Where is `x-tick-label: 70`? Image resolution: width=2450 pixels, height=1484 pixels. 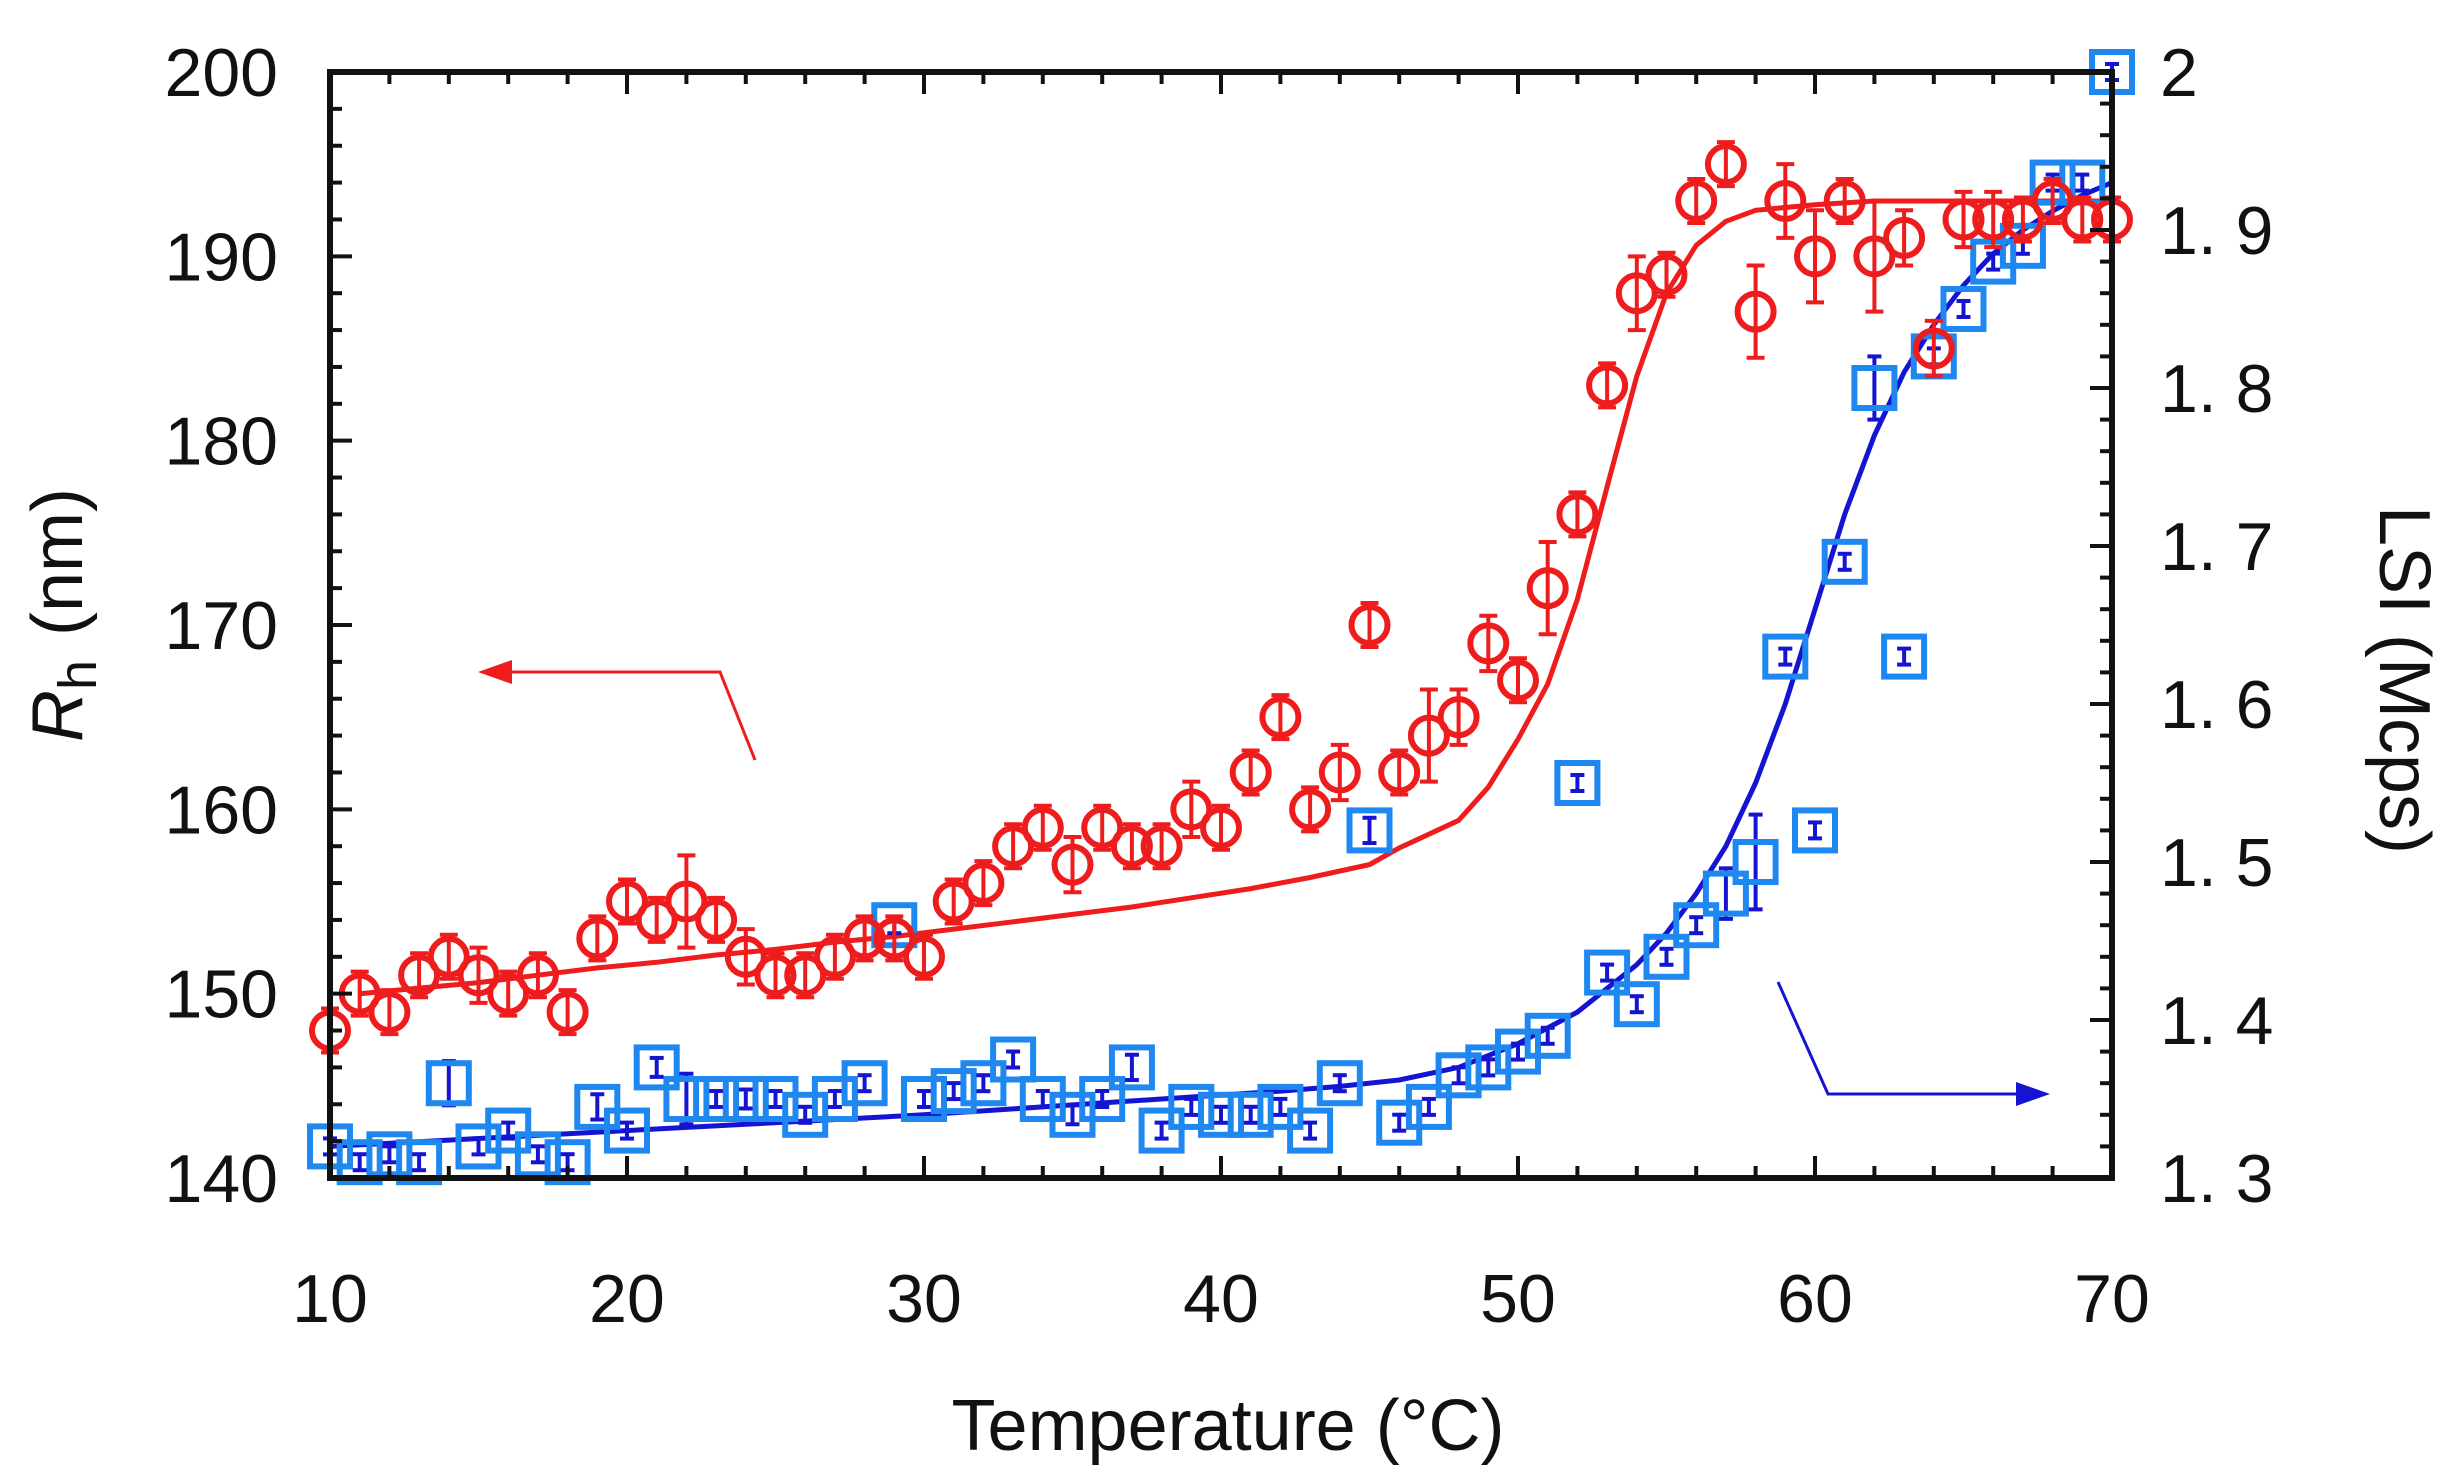
x-tick-label: 70 is located at coordinates (2112, 1299).